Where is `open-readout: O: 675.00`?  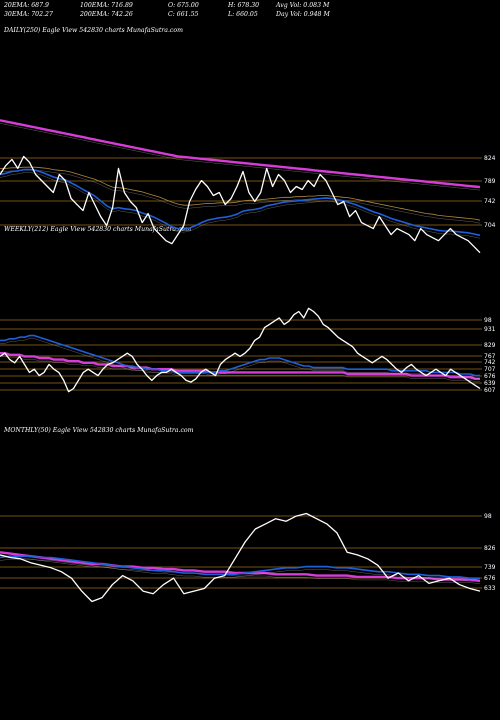
open-readout: O: 675.00 is located at coordinates (183, 5).